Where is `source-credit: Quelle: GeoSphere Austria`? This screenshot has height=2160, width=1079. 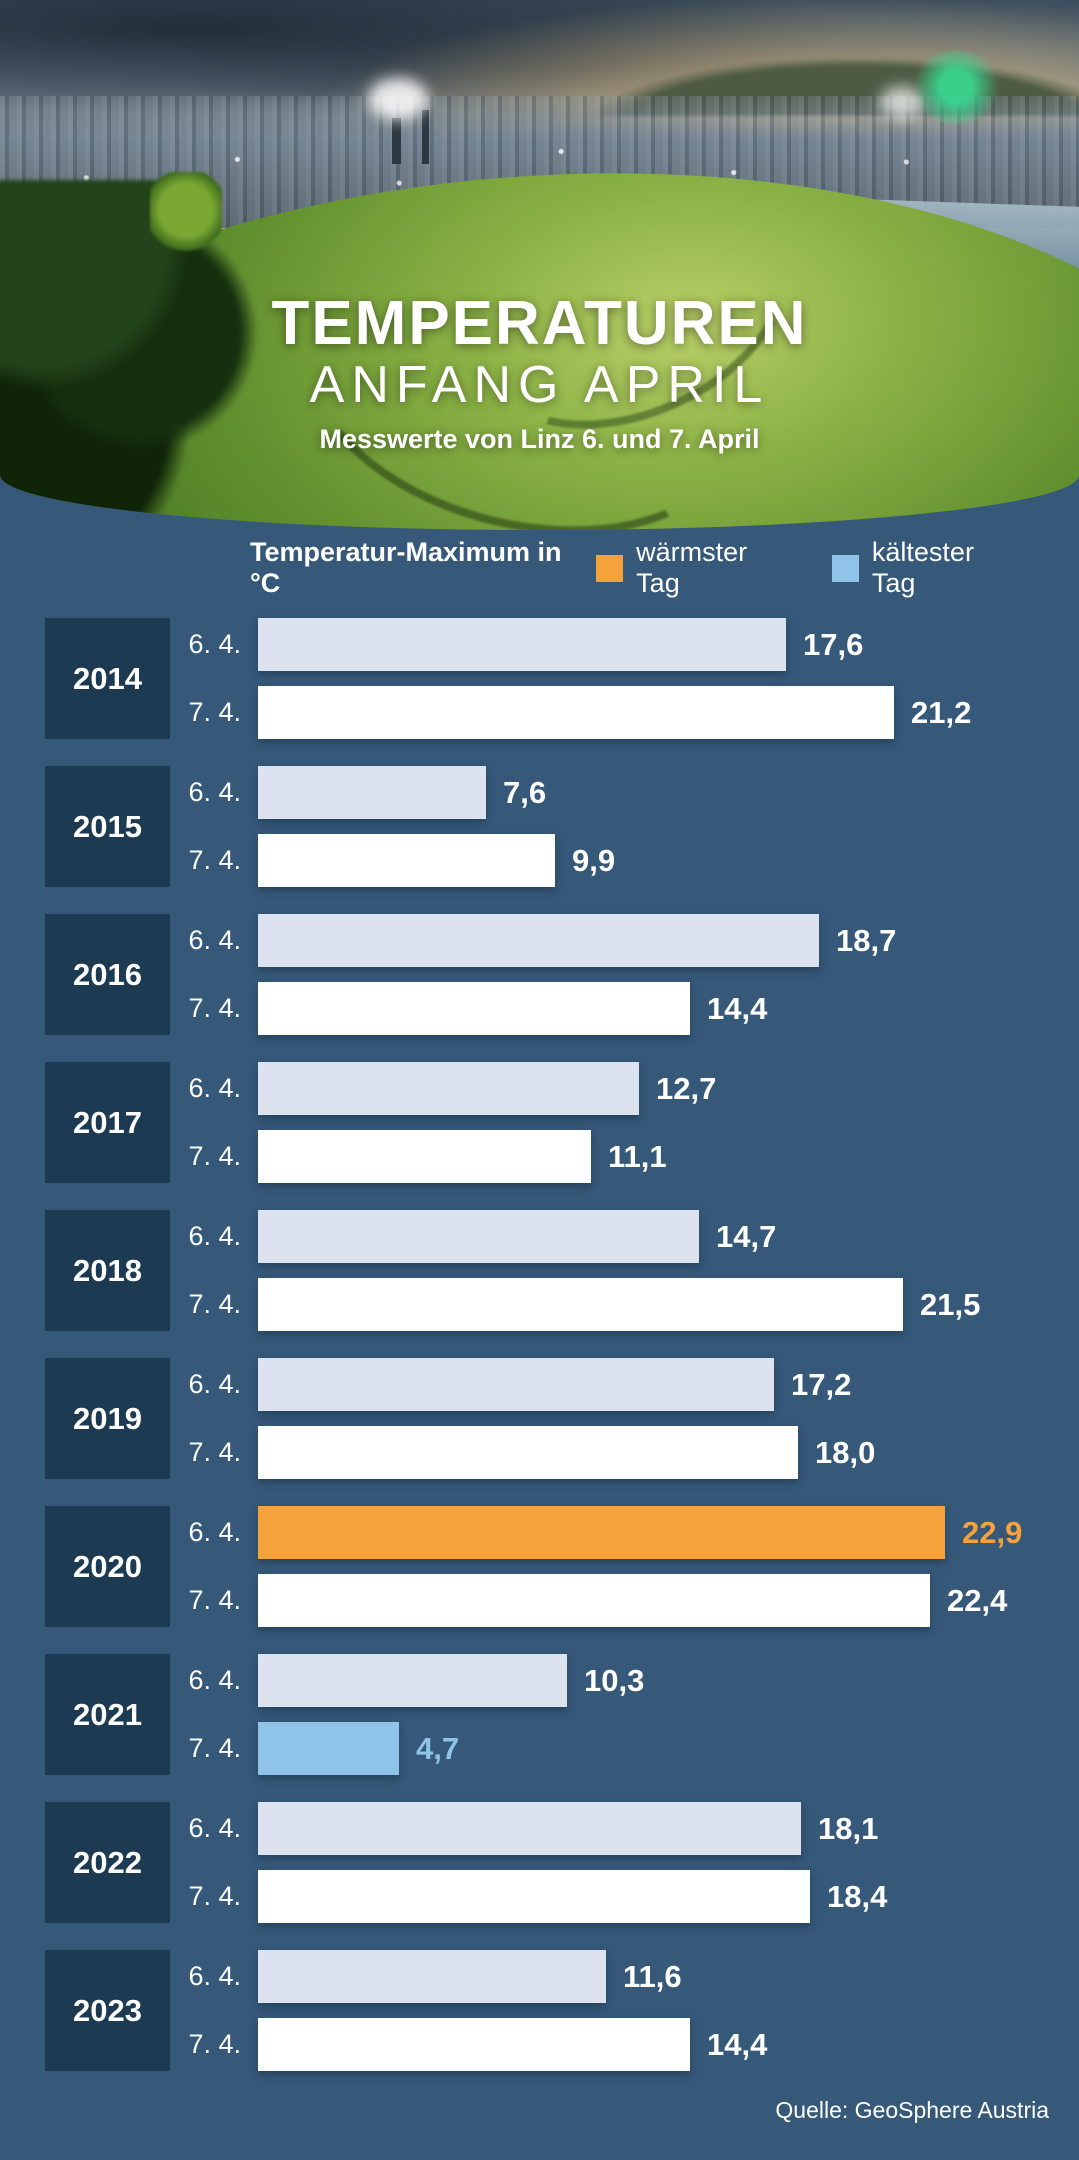
source-credit: Quelle: GeoSphere Austria is located at coordinates (912, 2110).